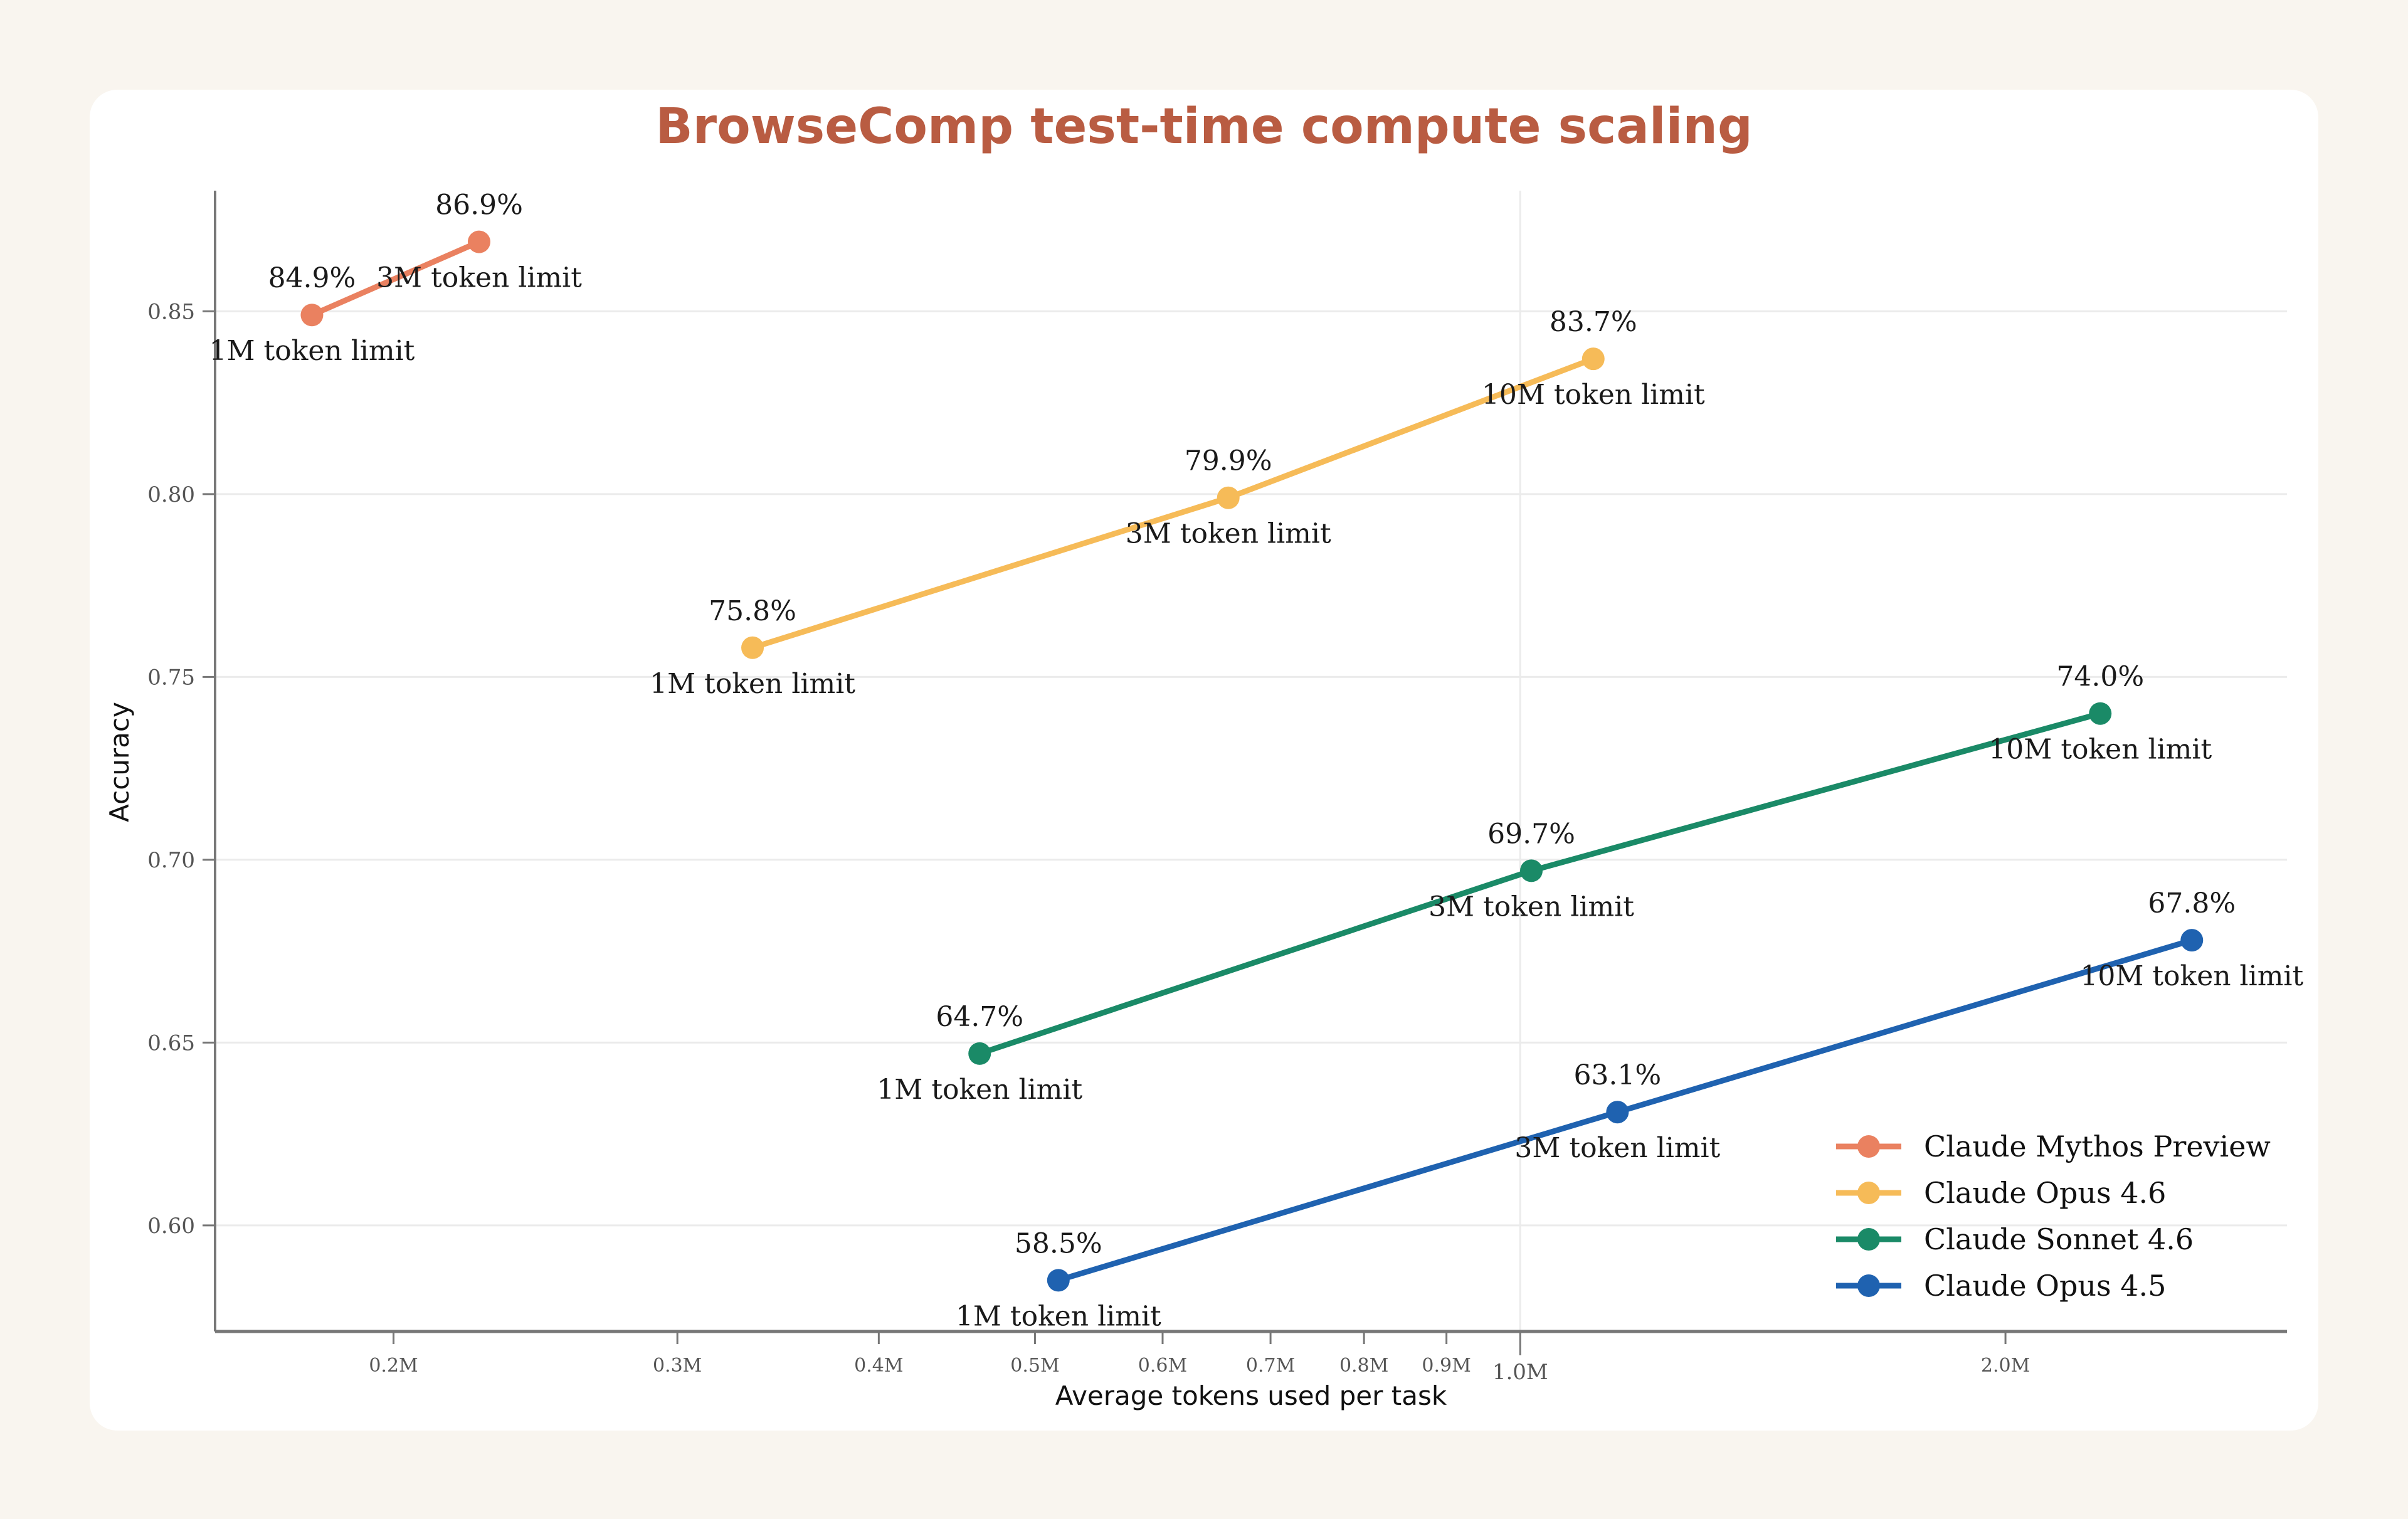  Describe the element at coordinates (1034, 1366) in the screenshot. I see `x-tick-label: 0.5M` at that location.